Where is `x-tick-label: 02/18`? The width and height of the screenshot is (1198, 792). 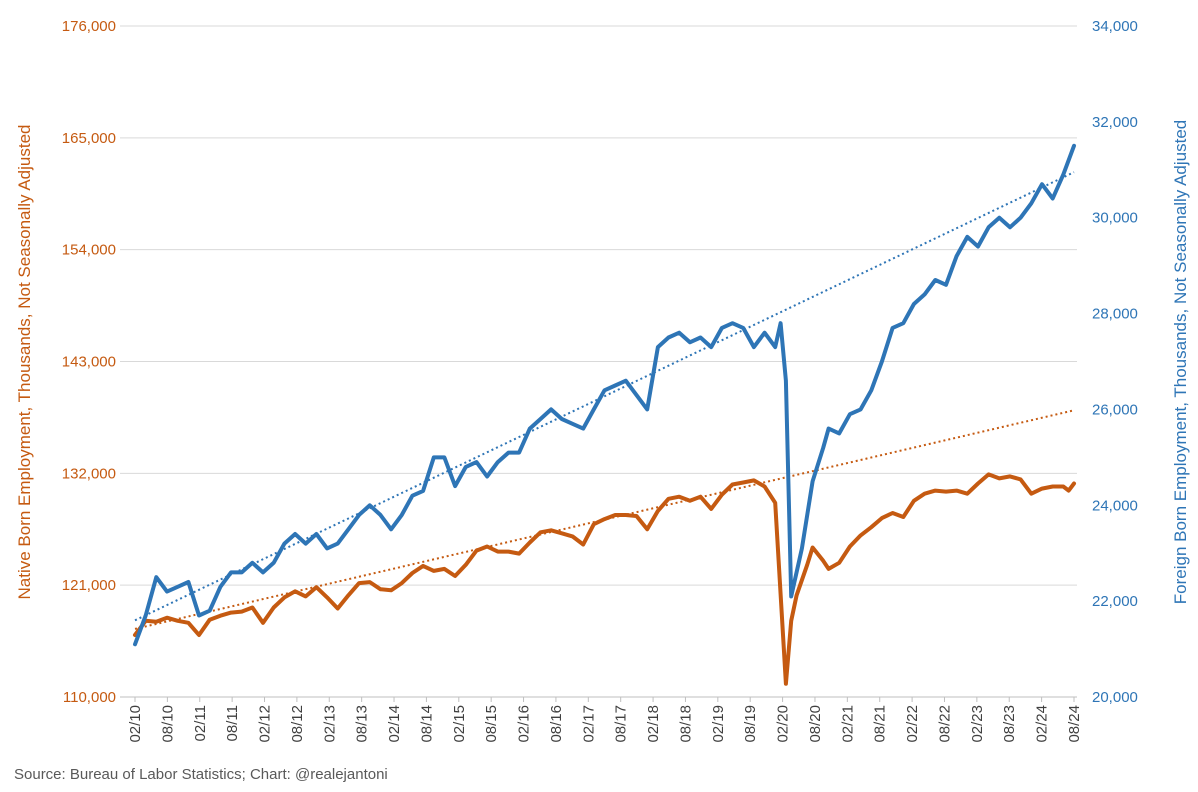
x-tick-label: 02/18 is located at coordinates (653, 724).